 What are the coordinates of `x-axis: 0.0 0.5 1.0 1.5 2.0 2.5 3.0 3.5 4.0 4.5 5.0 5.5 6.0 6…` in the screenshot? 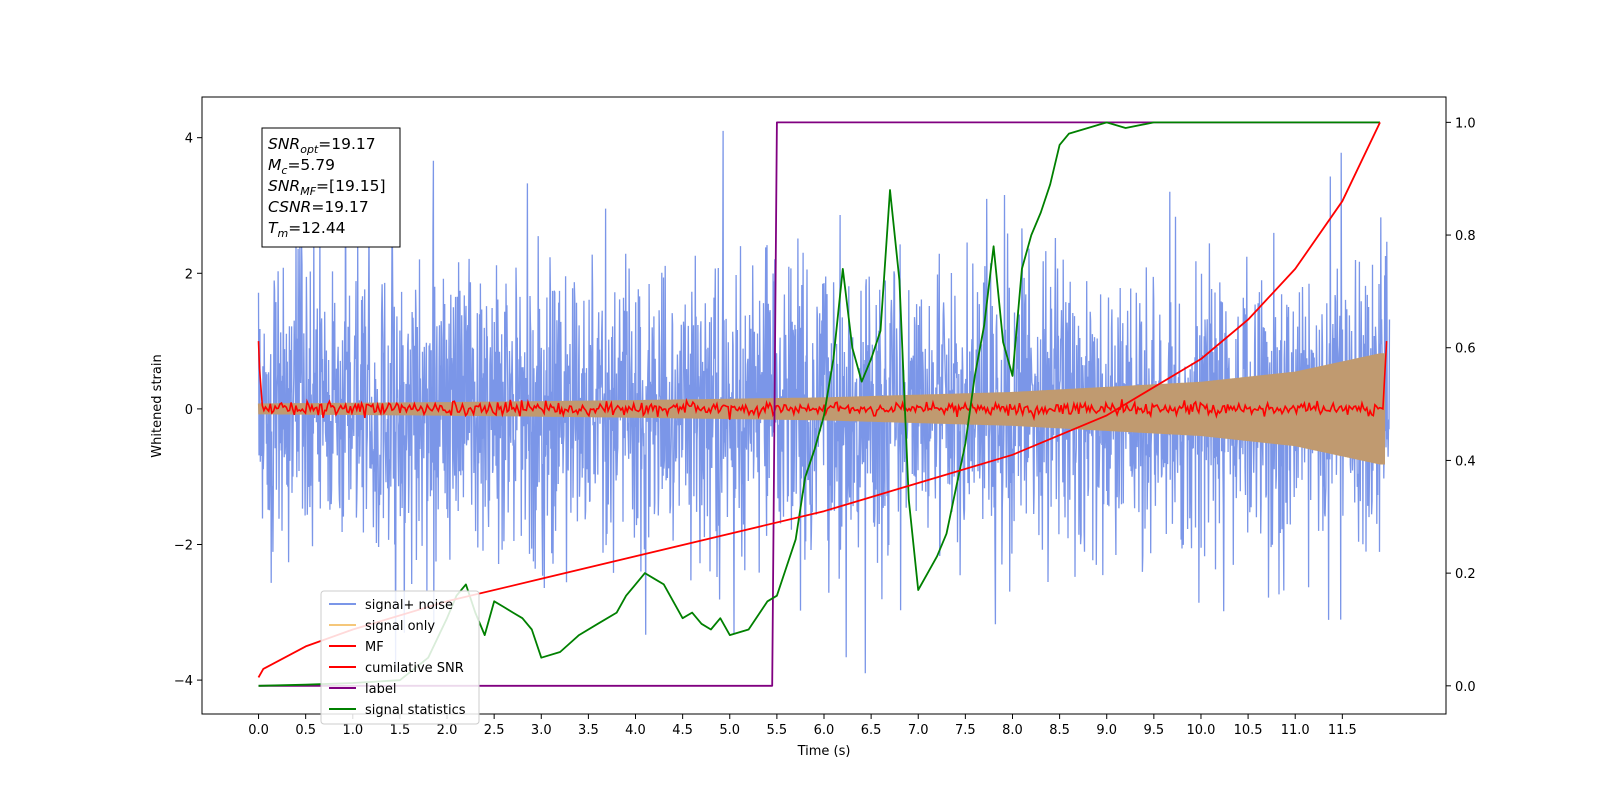 It's located at (802, 726).